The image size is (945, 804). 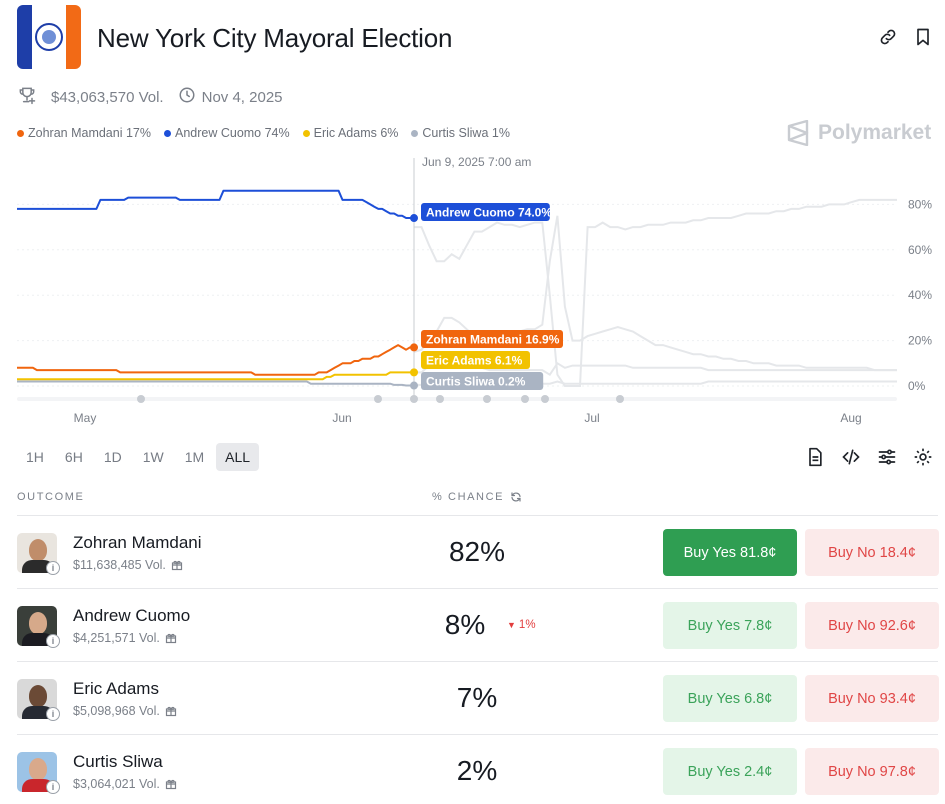 I want to click on buy-yes-button: Buy Yes 7.8¢, so click(x=730, y=625).